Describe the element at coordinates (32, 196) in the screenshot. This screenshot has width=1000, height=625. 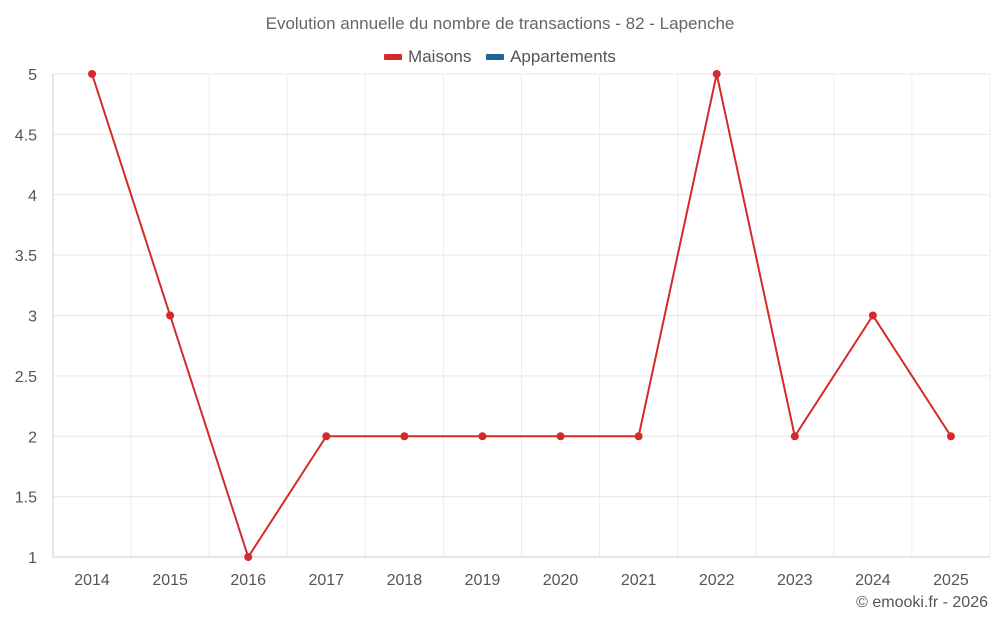
I see `y-tick-label: 4` at that location.